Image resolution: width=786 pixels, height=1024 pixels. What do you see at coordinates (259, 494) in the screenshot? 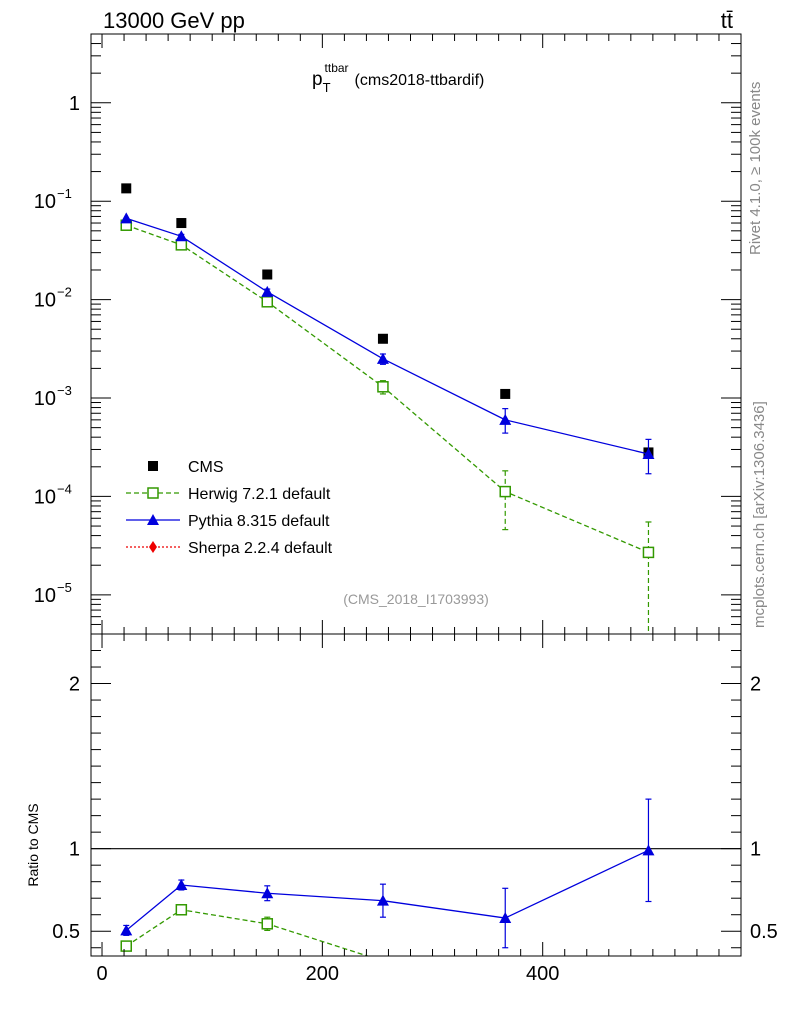
I see `legend-label-herwig: Herwig 7.2.1 default` at bounding box center [259, 494].